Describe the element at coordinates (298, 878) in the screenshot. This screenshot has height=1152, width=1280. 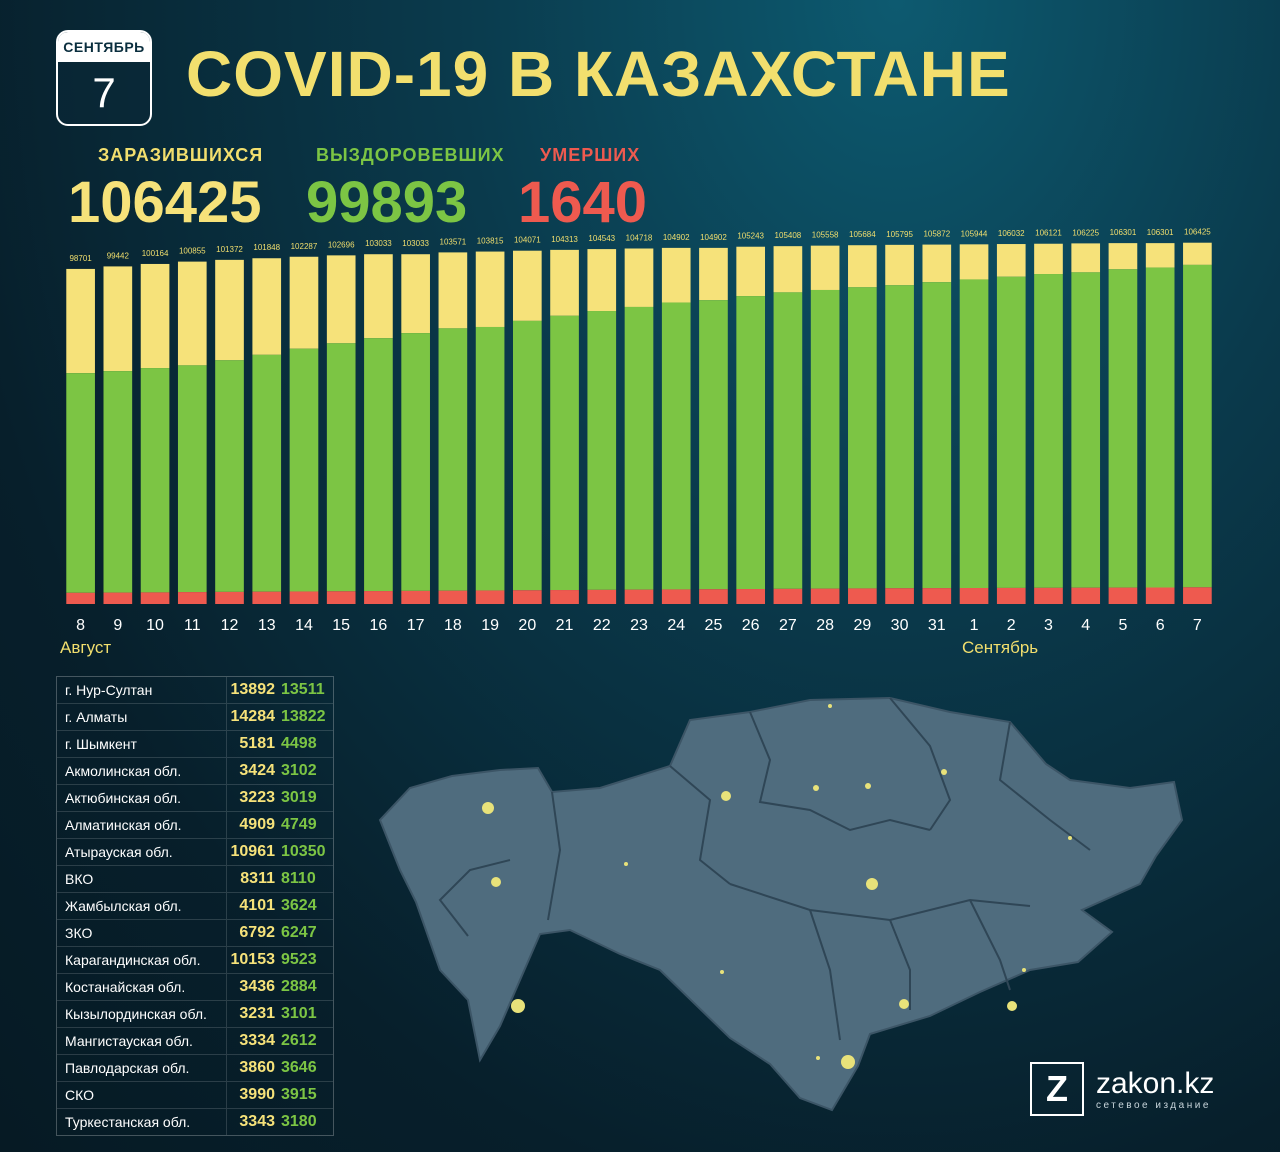
I see `region-recovered: 8110` at that location.